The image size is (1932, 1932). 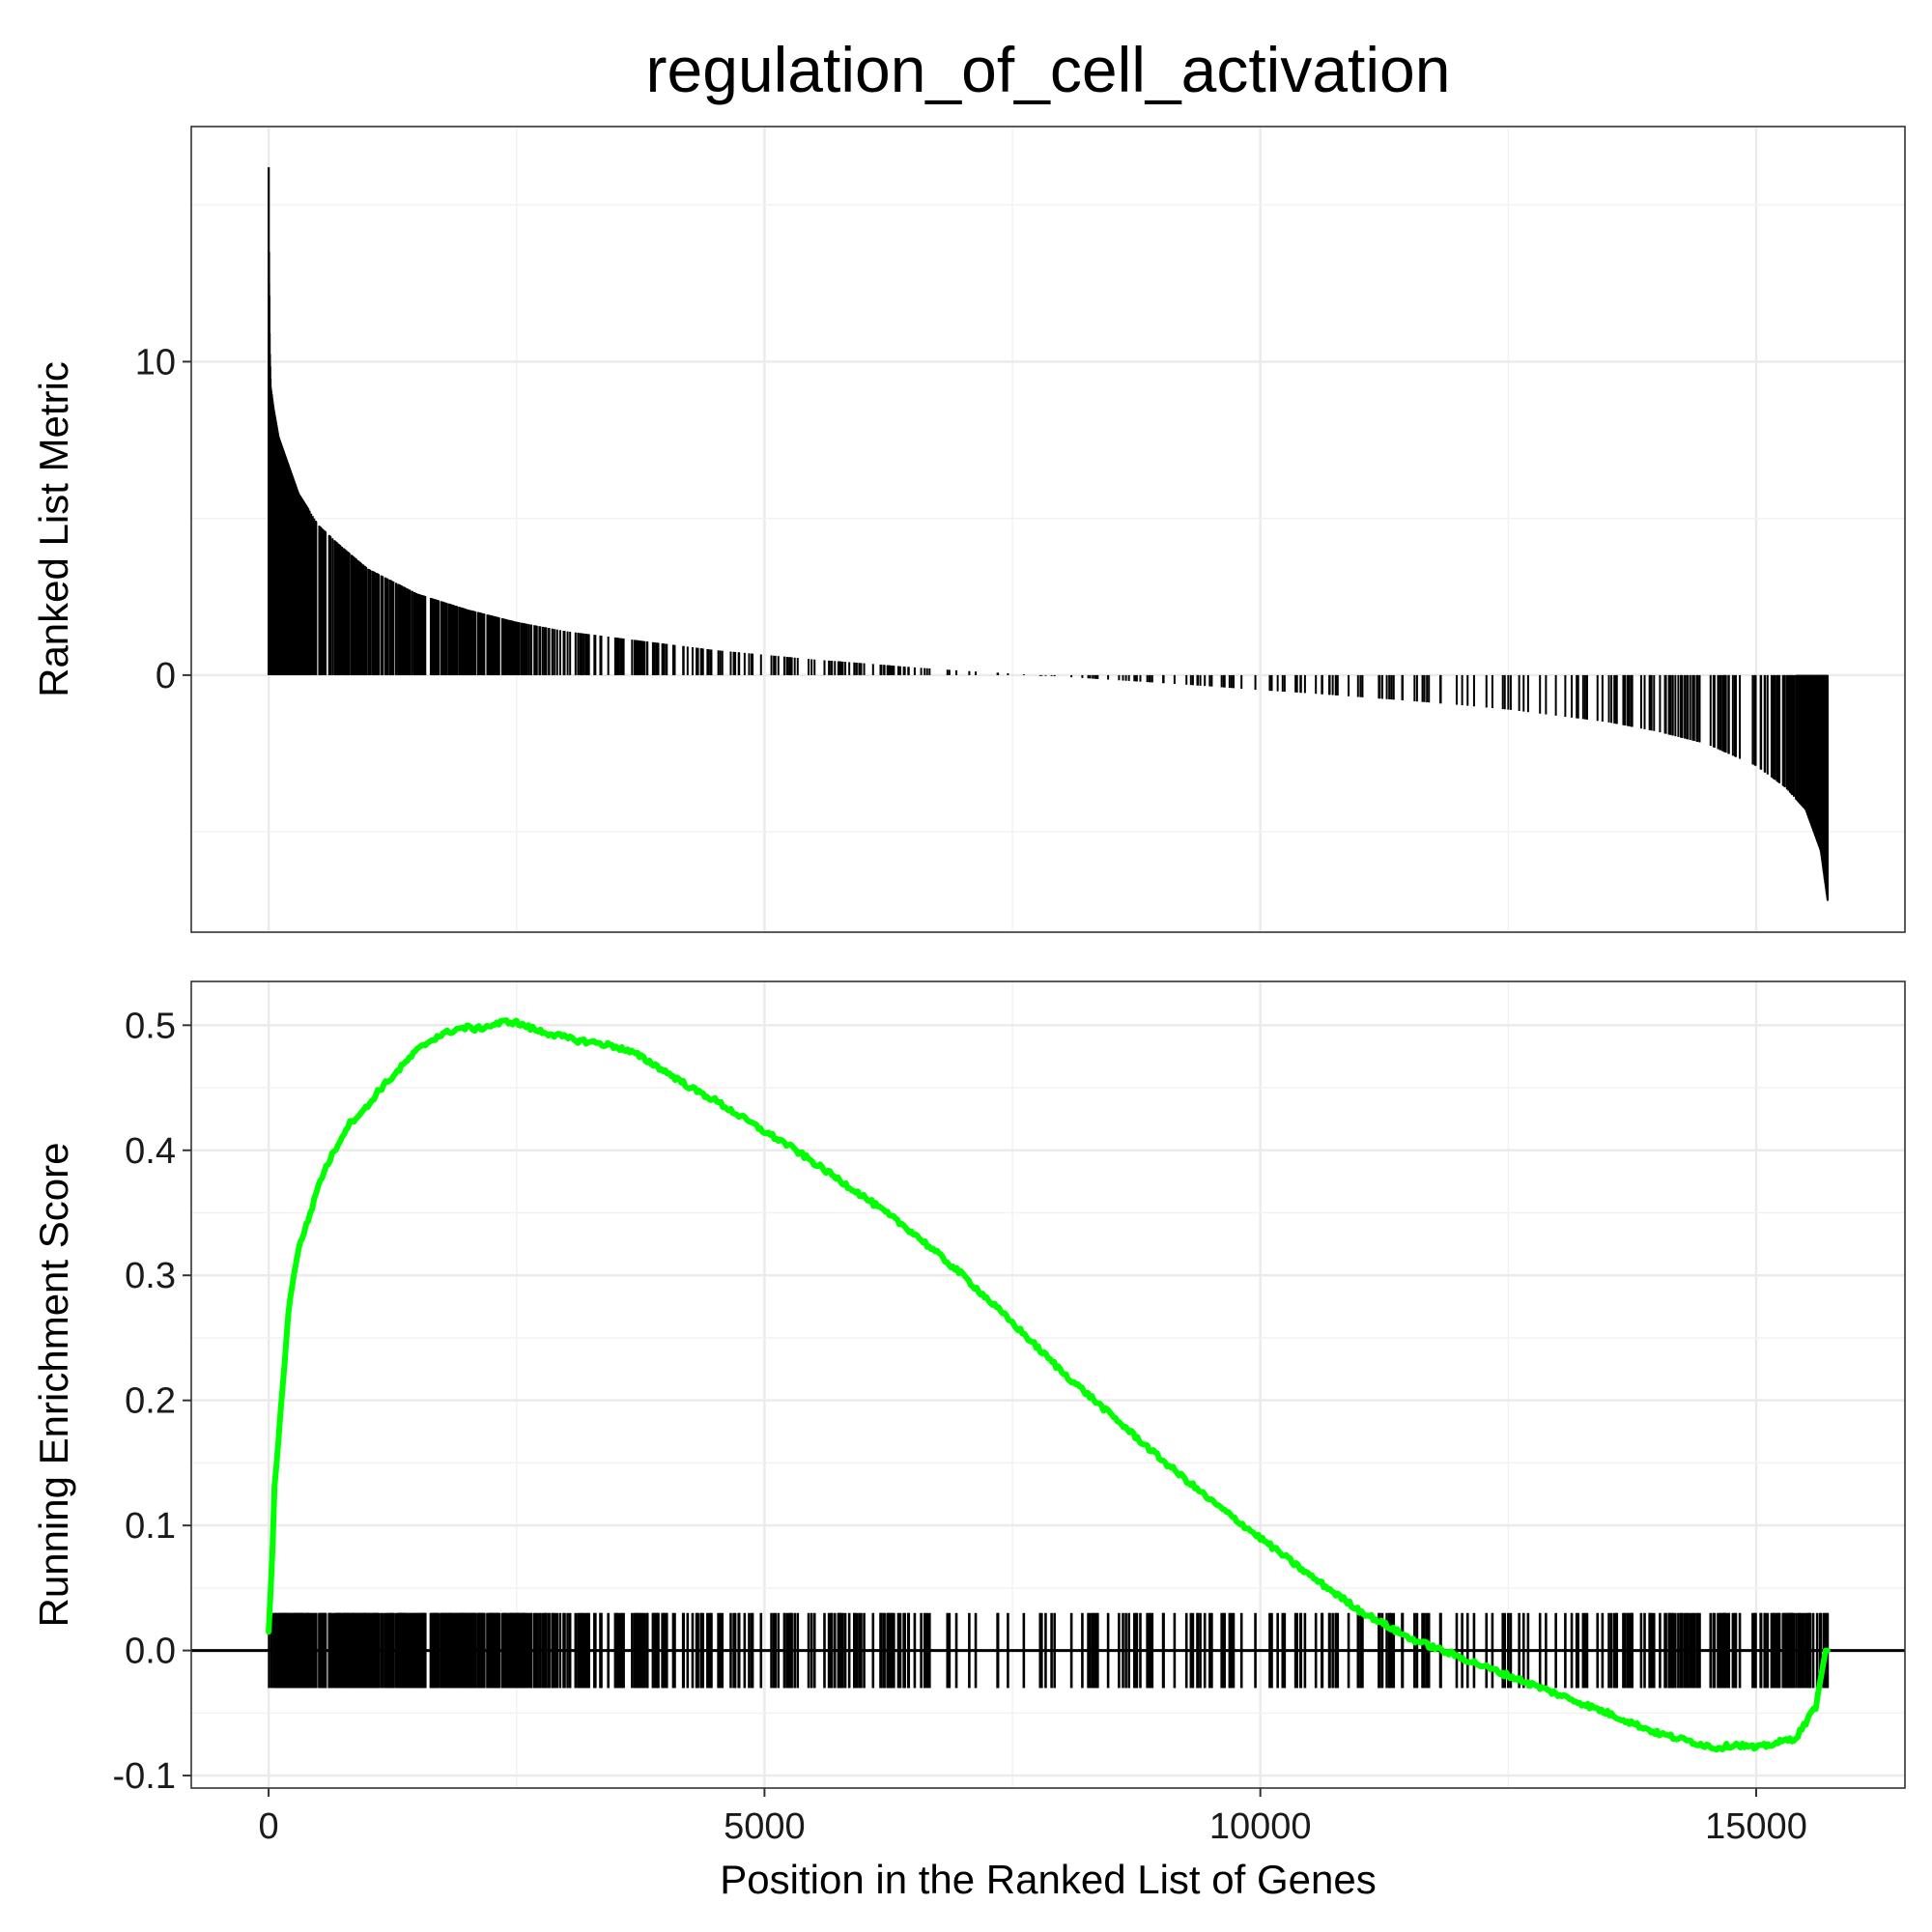 What do you see at coordinates (150, 1026) in the screenshot?
I see `y-tick-label: 0.5` at bounding box center [150, 1026].